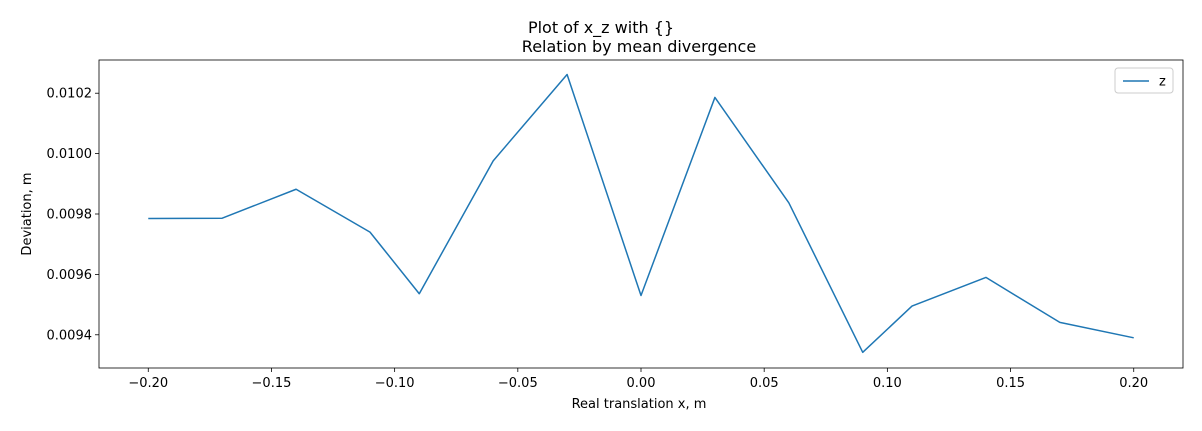  I want to click on chart-title: Relation by mean divergence, so click(639, 46).